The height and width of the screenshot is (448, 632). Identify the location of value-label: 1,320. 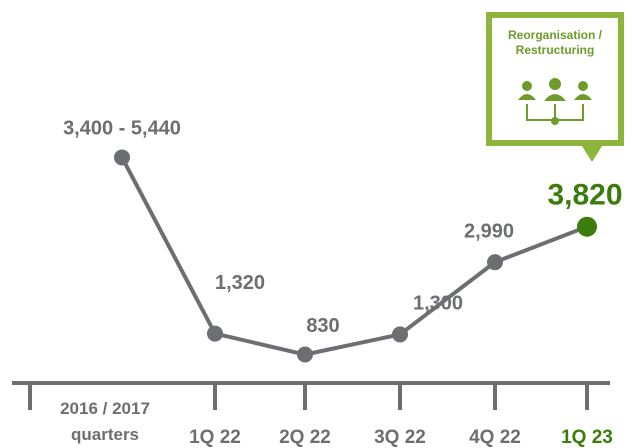
(240, 283).